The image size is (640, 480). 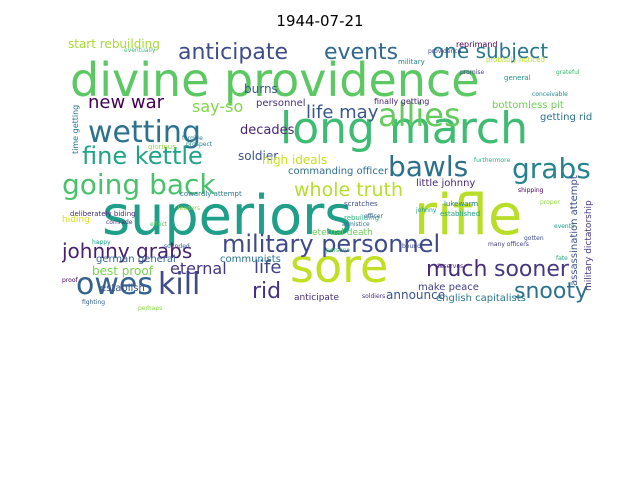 What do you see at coordinates (411, 62) in the screenshot?
I see `word-military: military` at bounding box center [411, 62].